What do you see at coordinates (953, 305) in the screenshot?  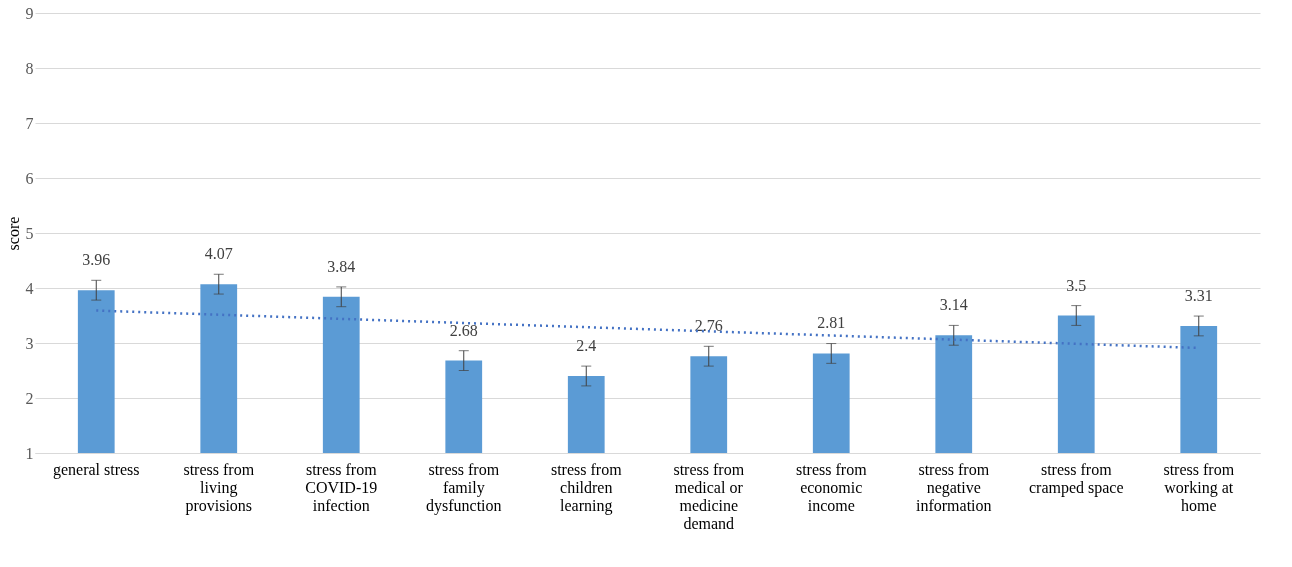 I see `data-label: 3.14` at bounding box center [953, 305].